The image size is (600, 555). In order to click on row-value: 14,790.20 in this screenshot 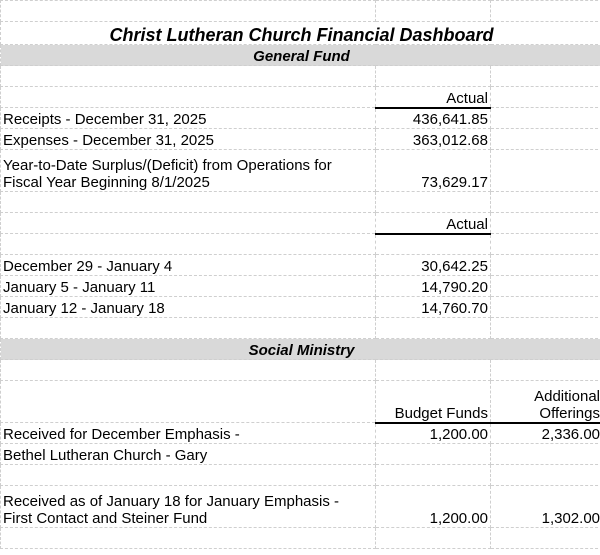, I will do `click(433, 286)`.